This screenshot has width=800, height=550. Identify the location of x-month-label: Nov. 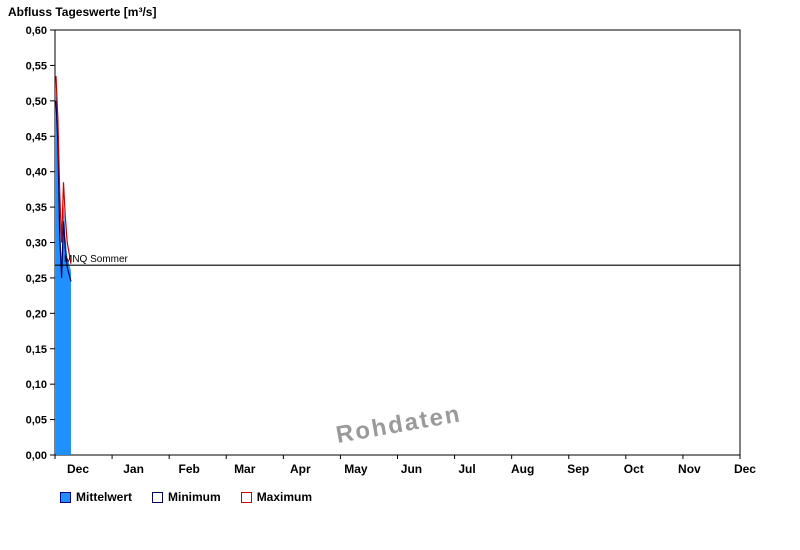
(689, 469).